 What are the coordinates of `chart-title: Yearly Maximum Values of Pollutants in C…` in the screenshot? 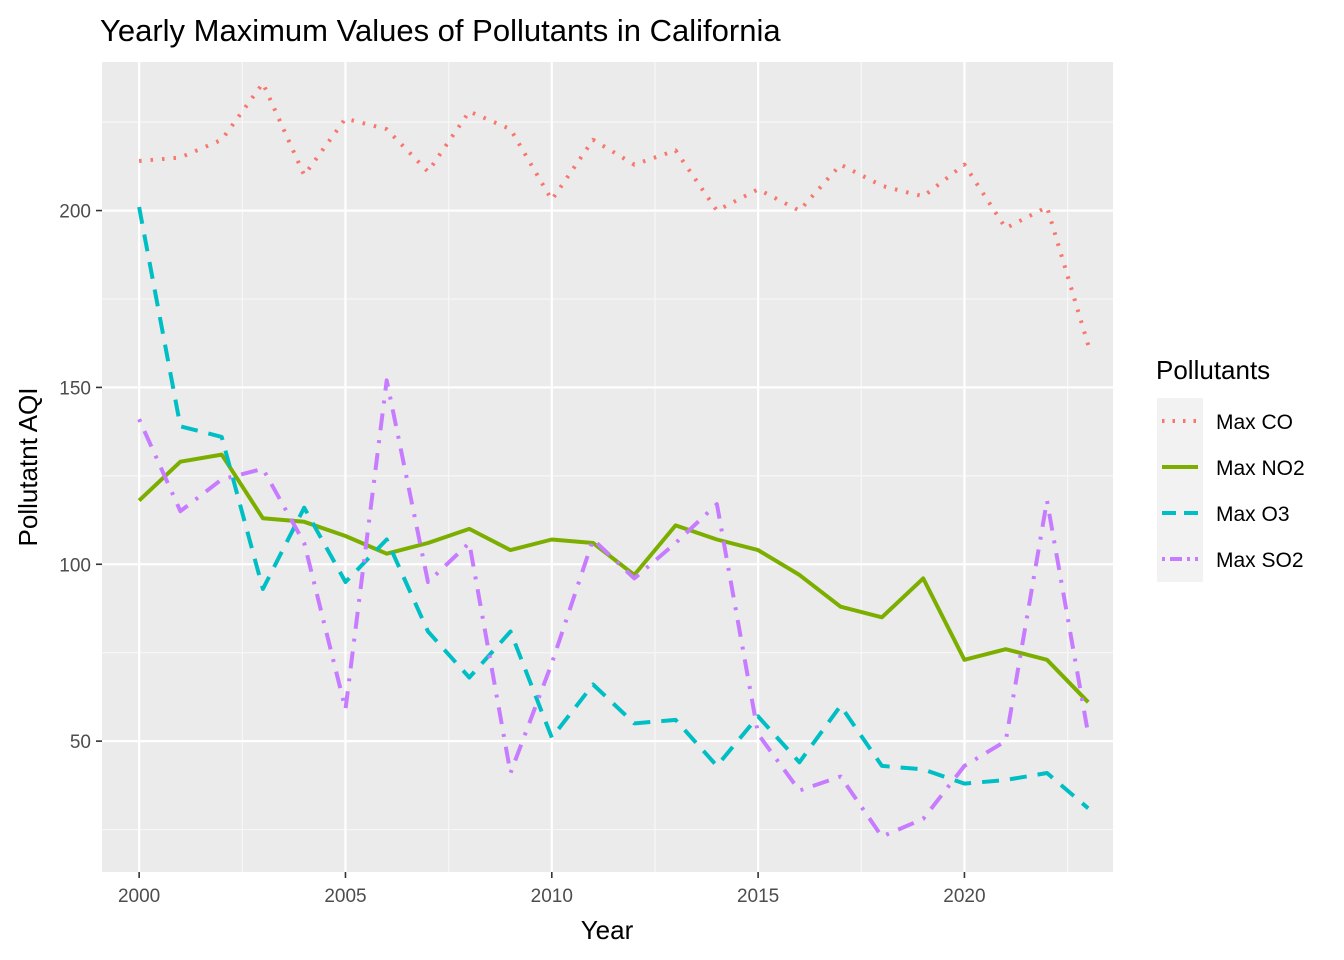 It's located at (440, 30).